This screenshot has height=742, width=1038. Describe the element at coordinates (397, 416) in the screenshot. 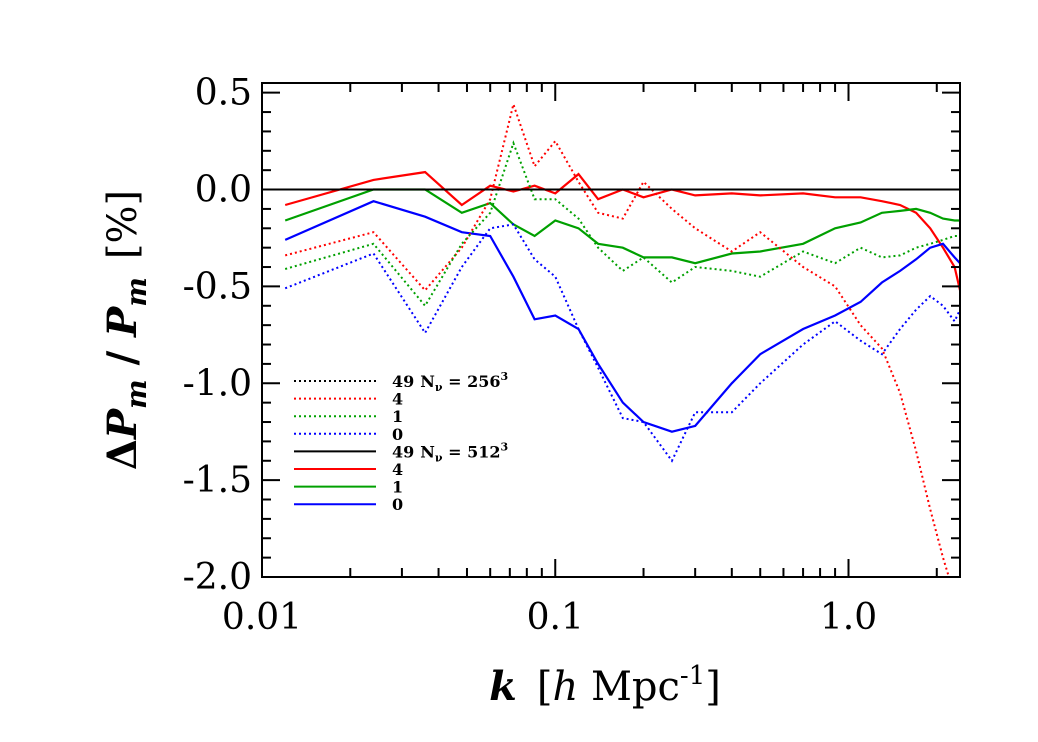

I see `legend-label-2: 1` at that location.